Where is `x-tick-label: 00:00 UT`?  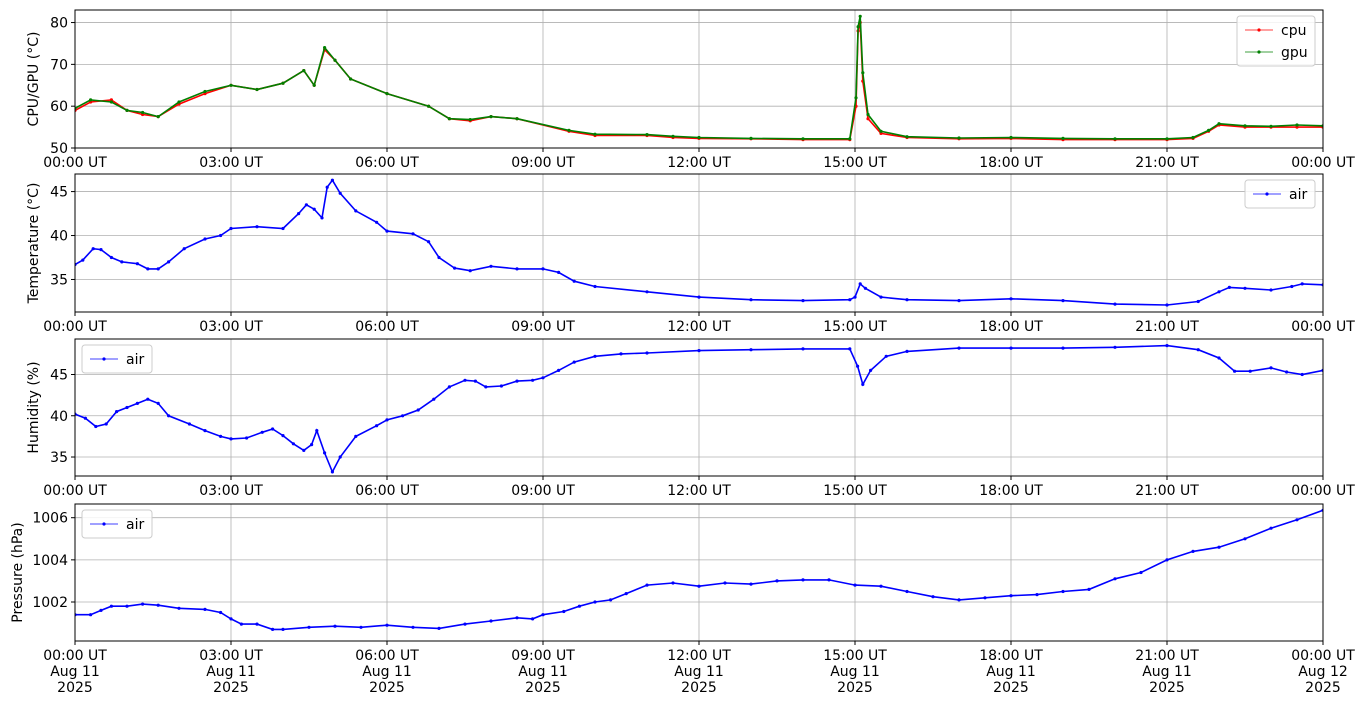
x-tick-label: 00:00 UT is located at coordinates (75, 491).